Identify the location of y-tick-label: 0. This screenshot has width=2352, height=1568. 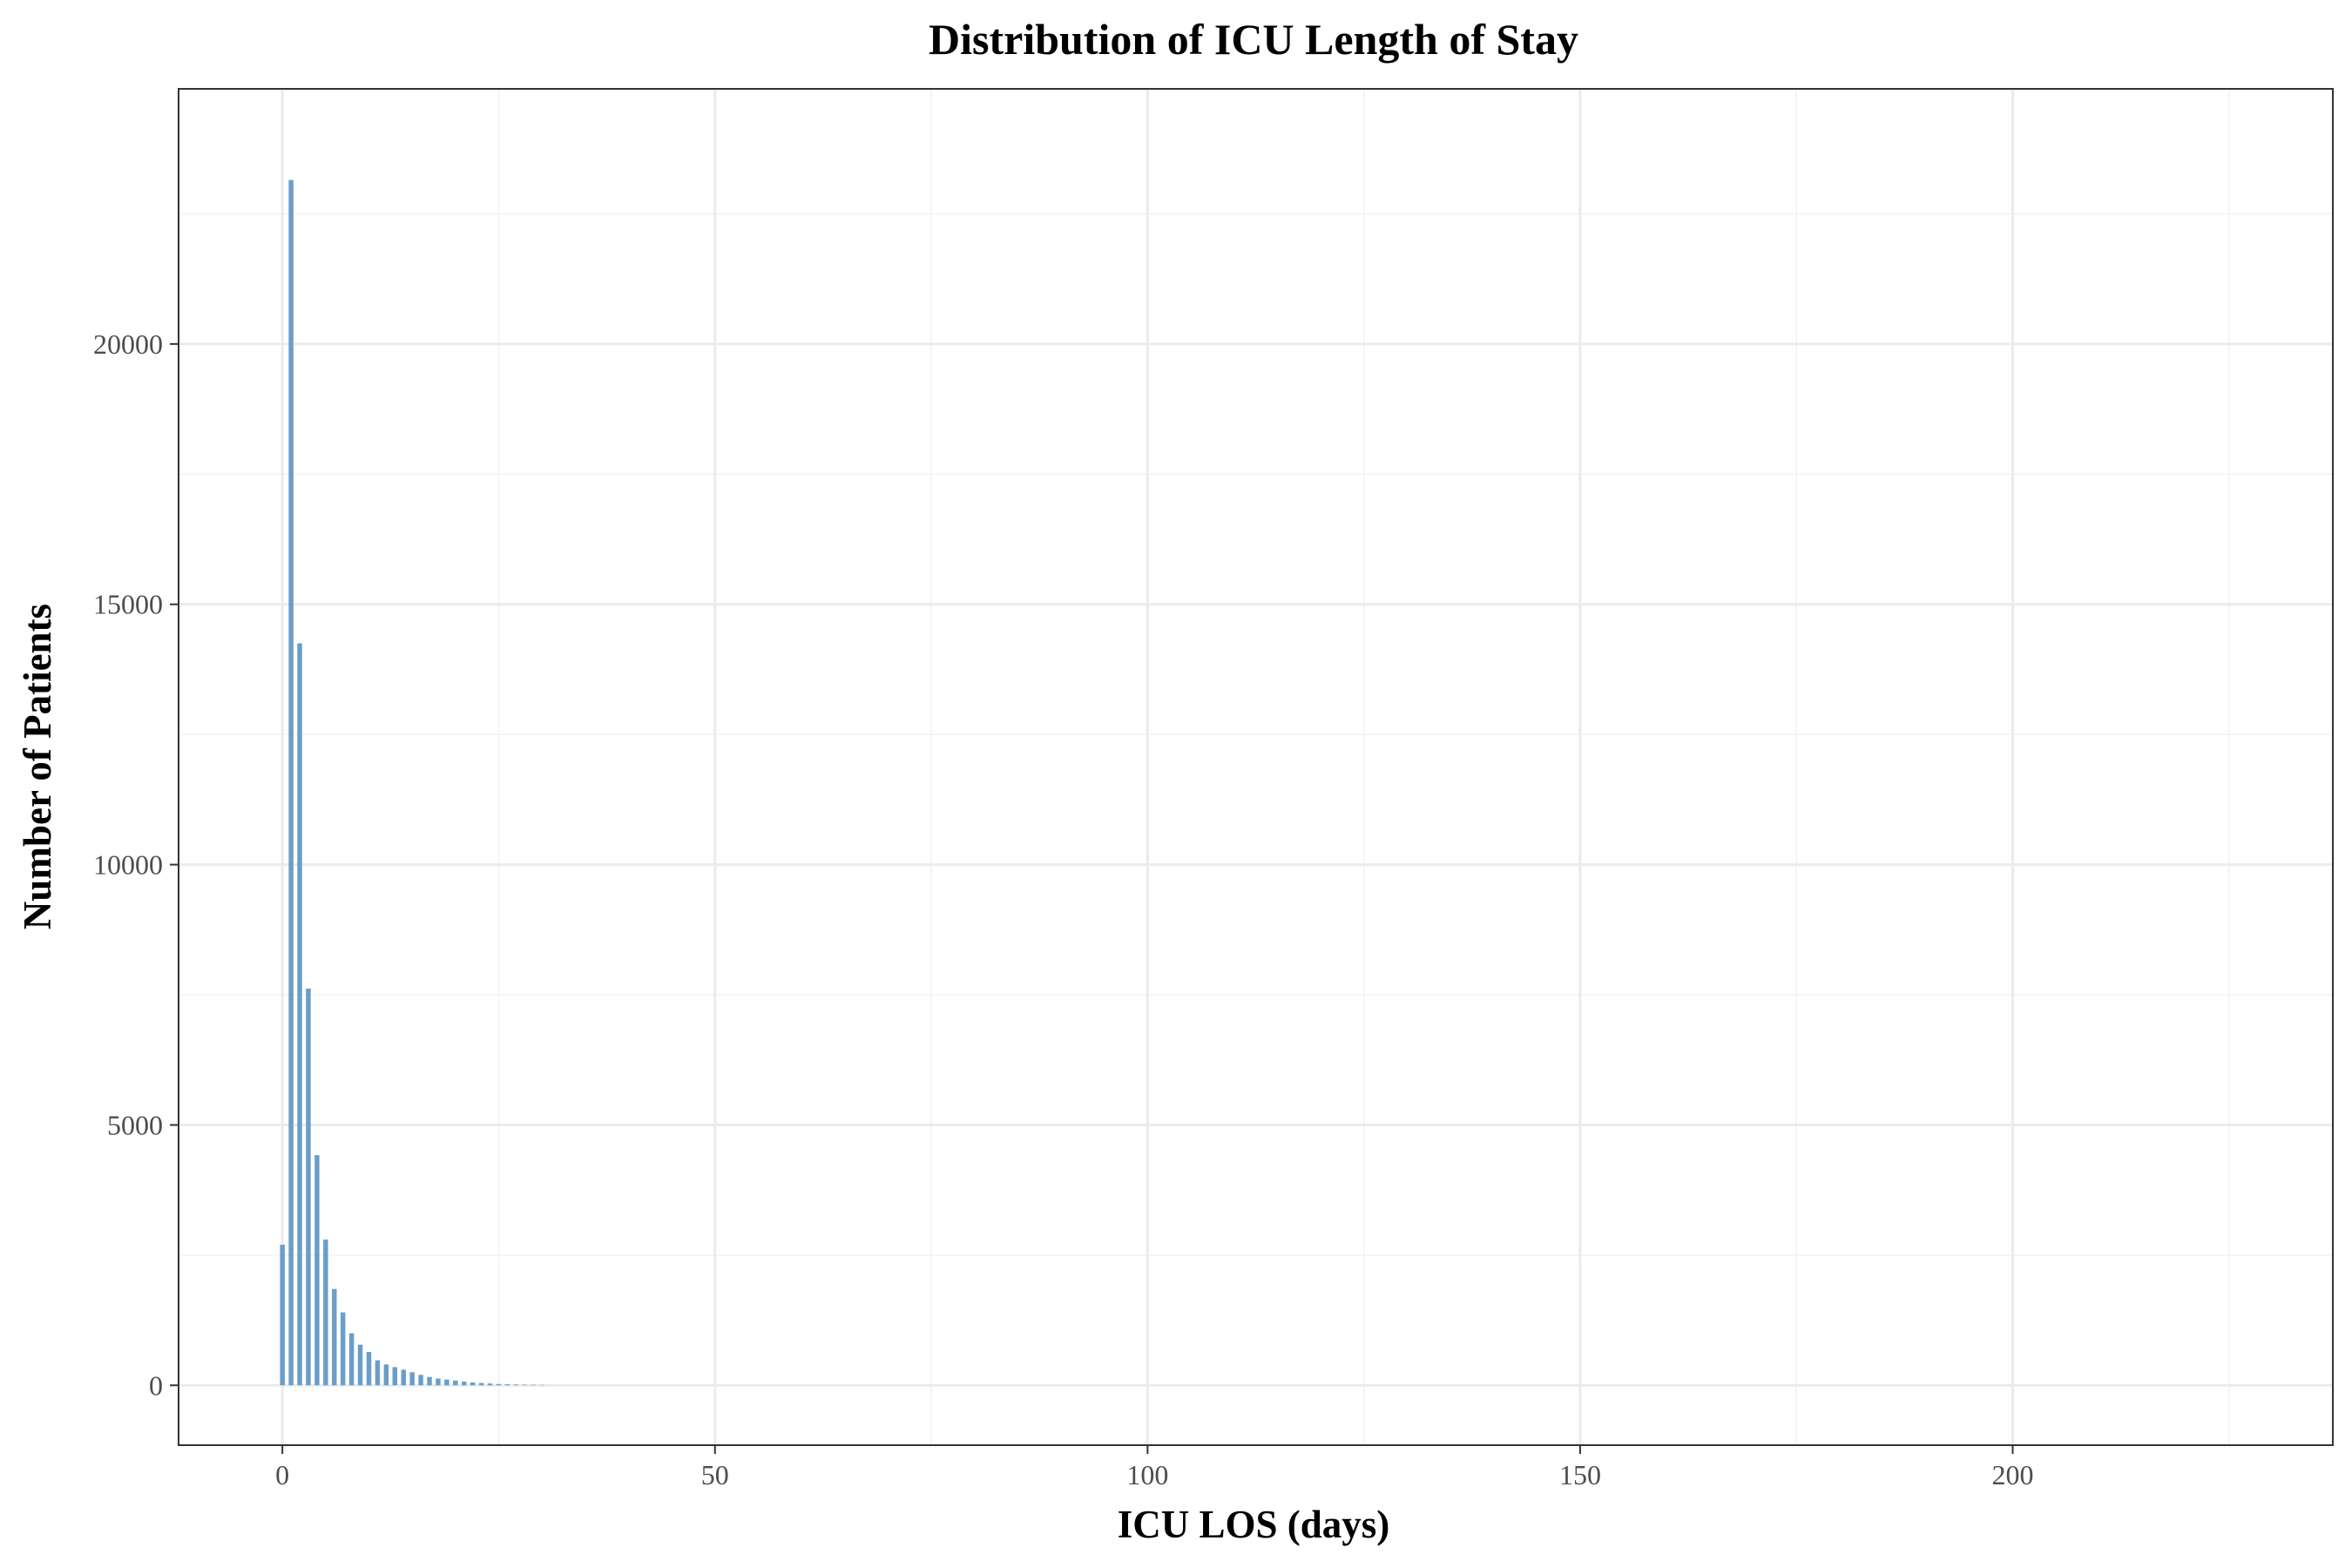
(156, 1385).